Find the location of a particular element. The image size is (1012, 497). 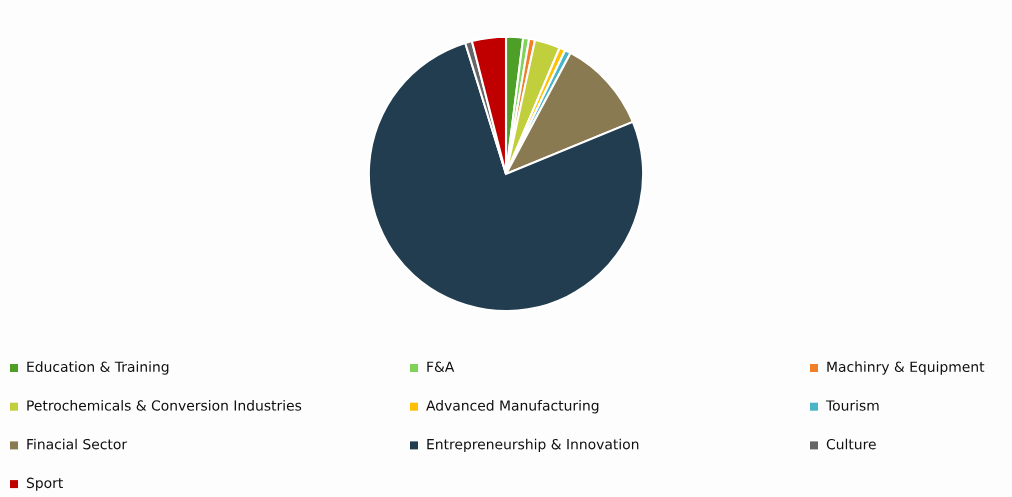

legend-label: Entrepreneurship & Innovation is located at coordinates (533, 445).